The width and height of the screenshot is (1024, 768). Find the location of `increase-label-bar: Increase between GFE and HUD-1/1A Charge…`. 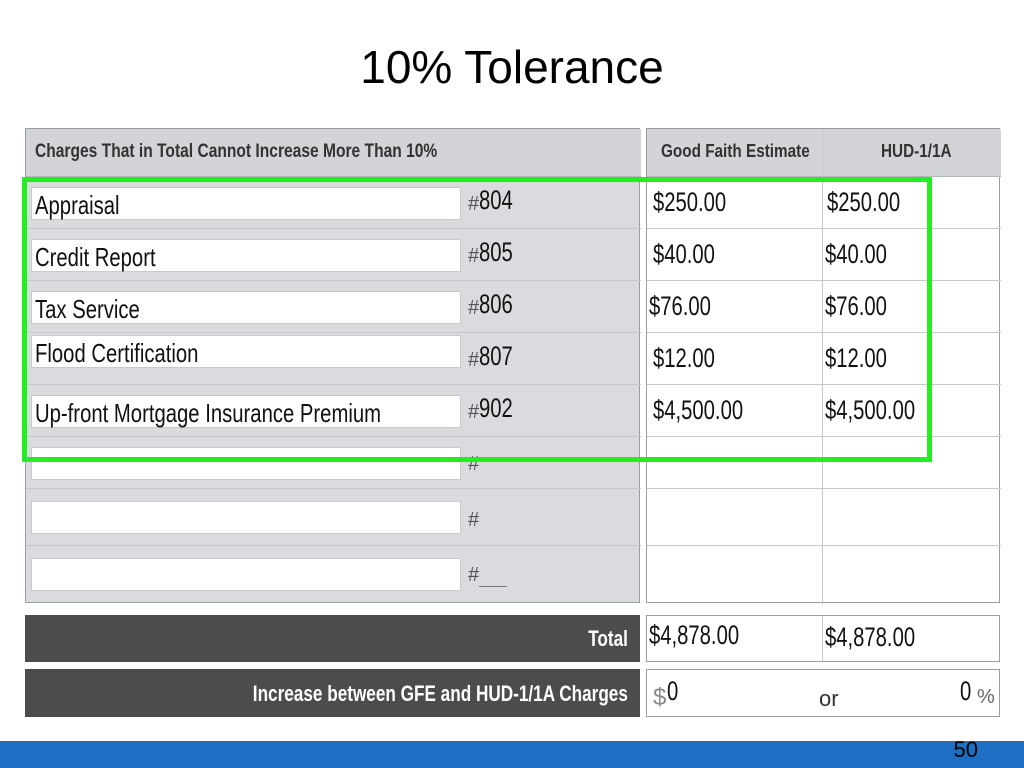

increase-label-bar: Increase between GFE and HUD-1/1A Charge… is located at coordinates (332, 693).